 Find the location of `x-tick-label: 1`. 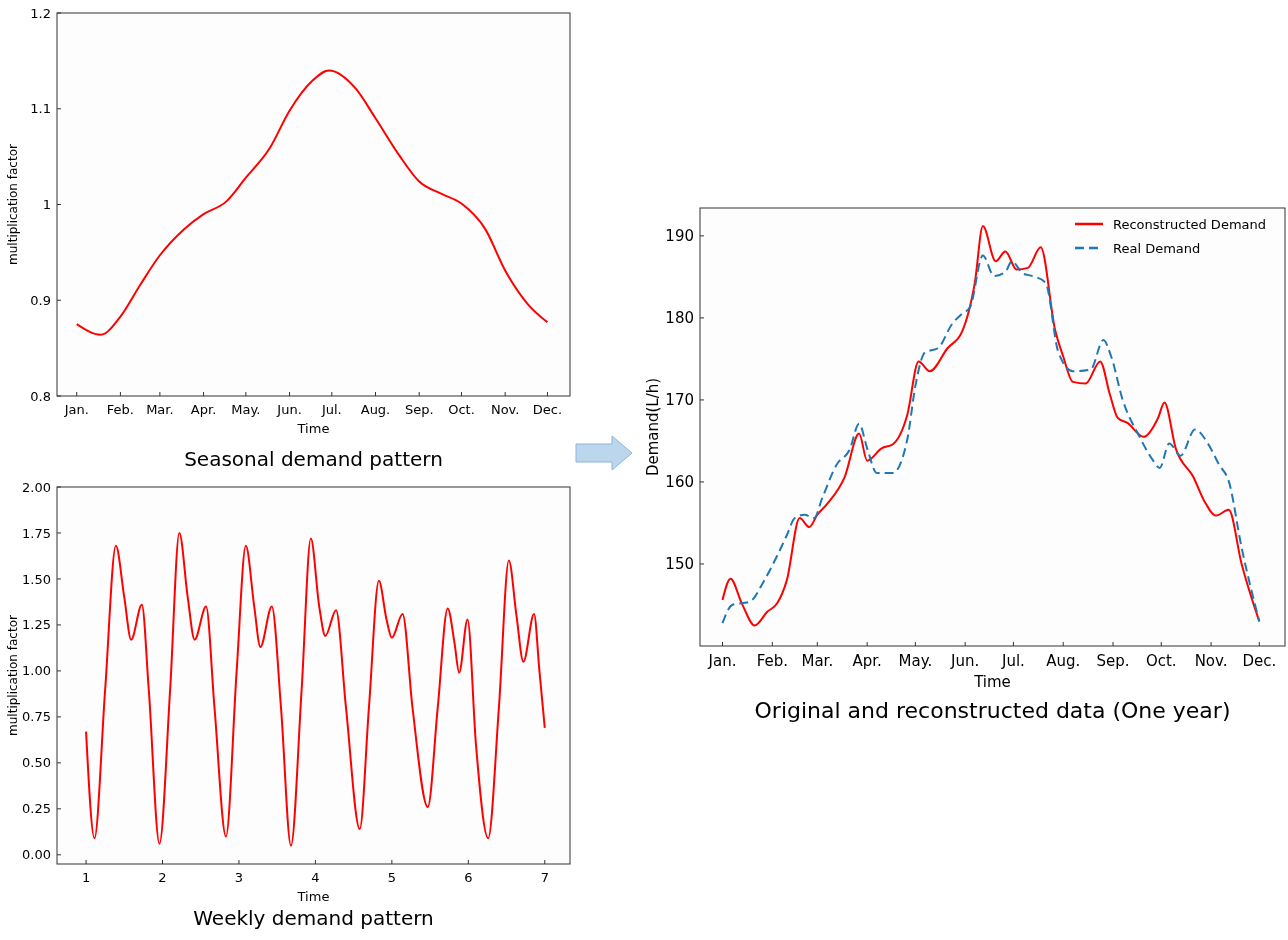

x-tick-label: 1 is located at coordinates (86, 878).